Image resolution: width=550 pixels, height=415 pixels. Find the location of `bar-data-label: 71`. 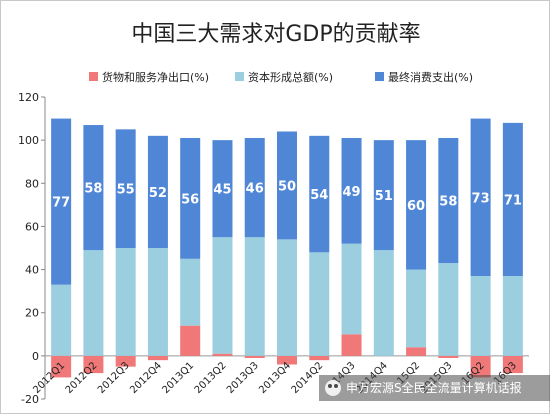

bar-data-label: 71 is located at coordinates (513, 200).